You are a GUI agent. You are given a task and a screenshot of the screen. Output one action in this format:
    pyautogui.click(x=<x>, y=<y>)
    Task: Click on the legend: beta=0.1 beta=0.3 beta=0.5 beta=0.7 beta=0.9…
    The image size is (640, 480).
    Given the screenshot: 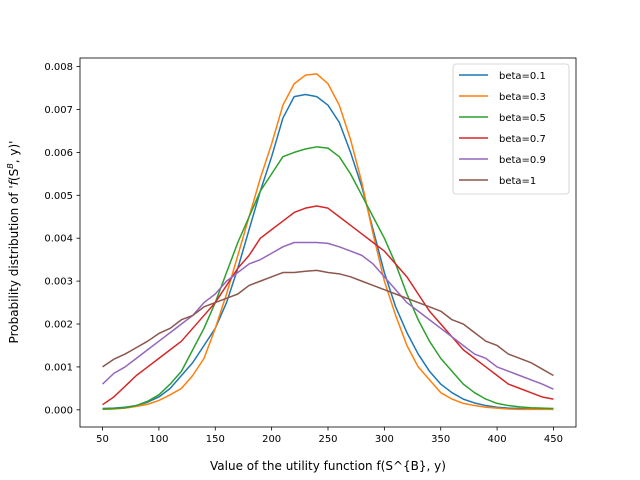 What is the action you would take?
    pyautogui.click(x=511, y=129)
    